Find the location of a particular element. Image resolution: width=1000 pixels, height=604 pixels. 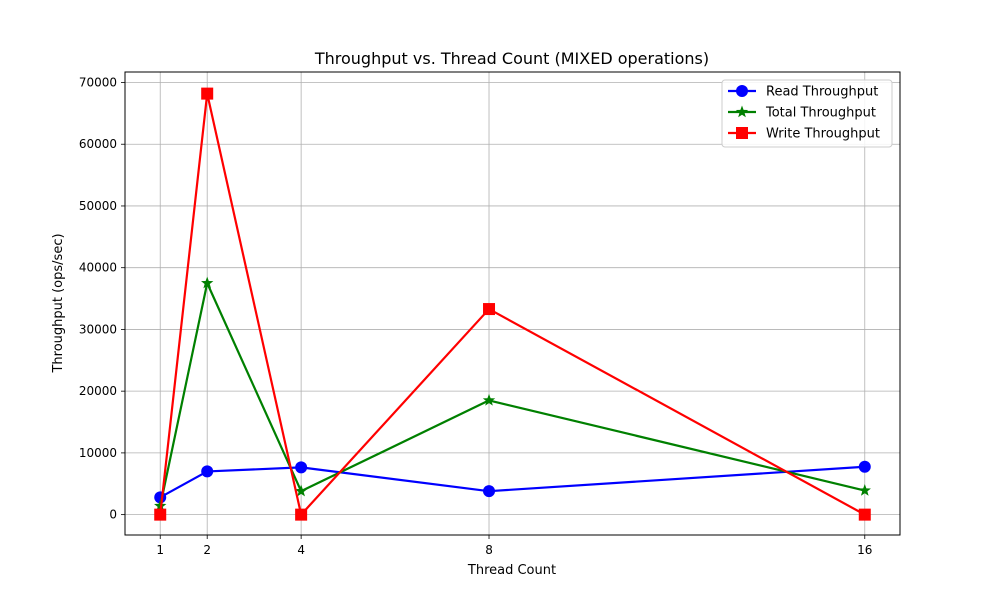

x-tick-label: 1 is located at coordinates (160, 550).